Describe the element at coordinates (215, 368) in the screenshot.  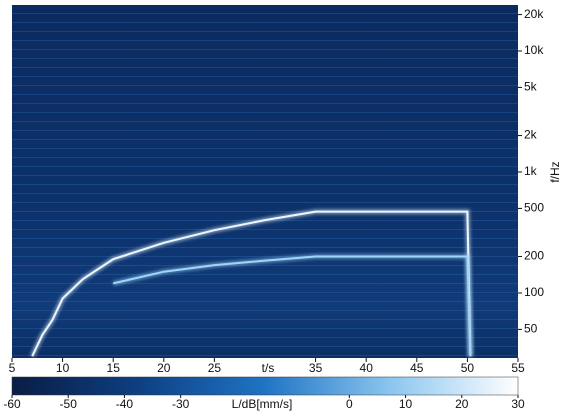
I see `x-tick-label: 25` at that location.